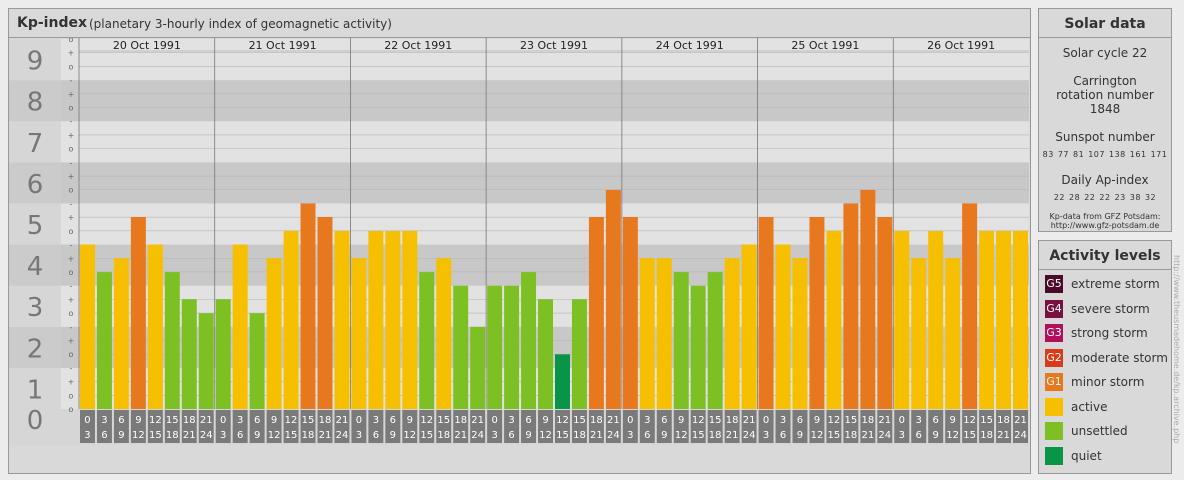 This screenshot has width=1184, height=480. What do you see at coordinates (1135, 197) in the screenshot?
I see `ap-index-value: 38` at bounding box center [1135, 197].